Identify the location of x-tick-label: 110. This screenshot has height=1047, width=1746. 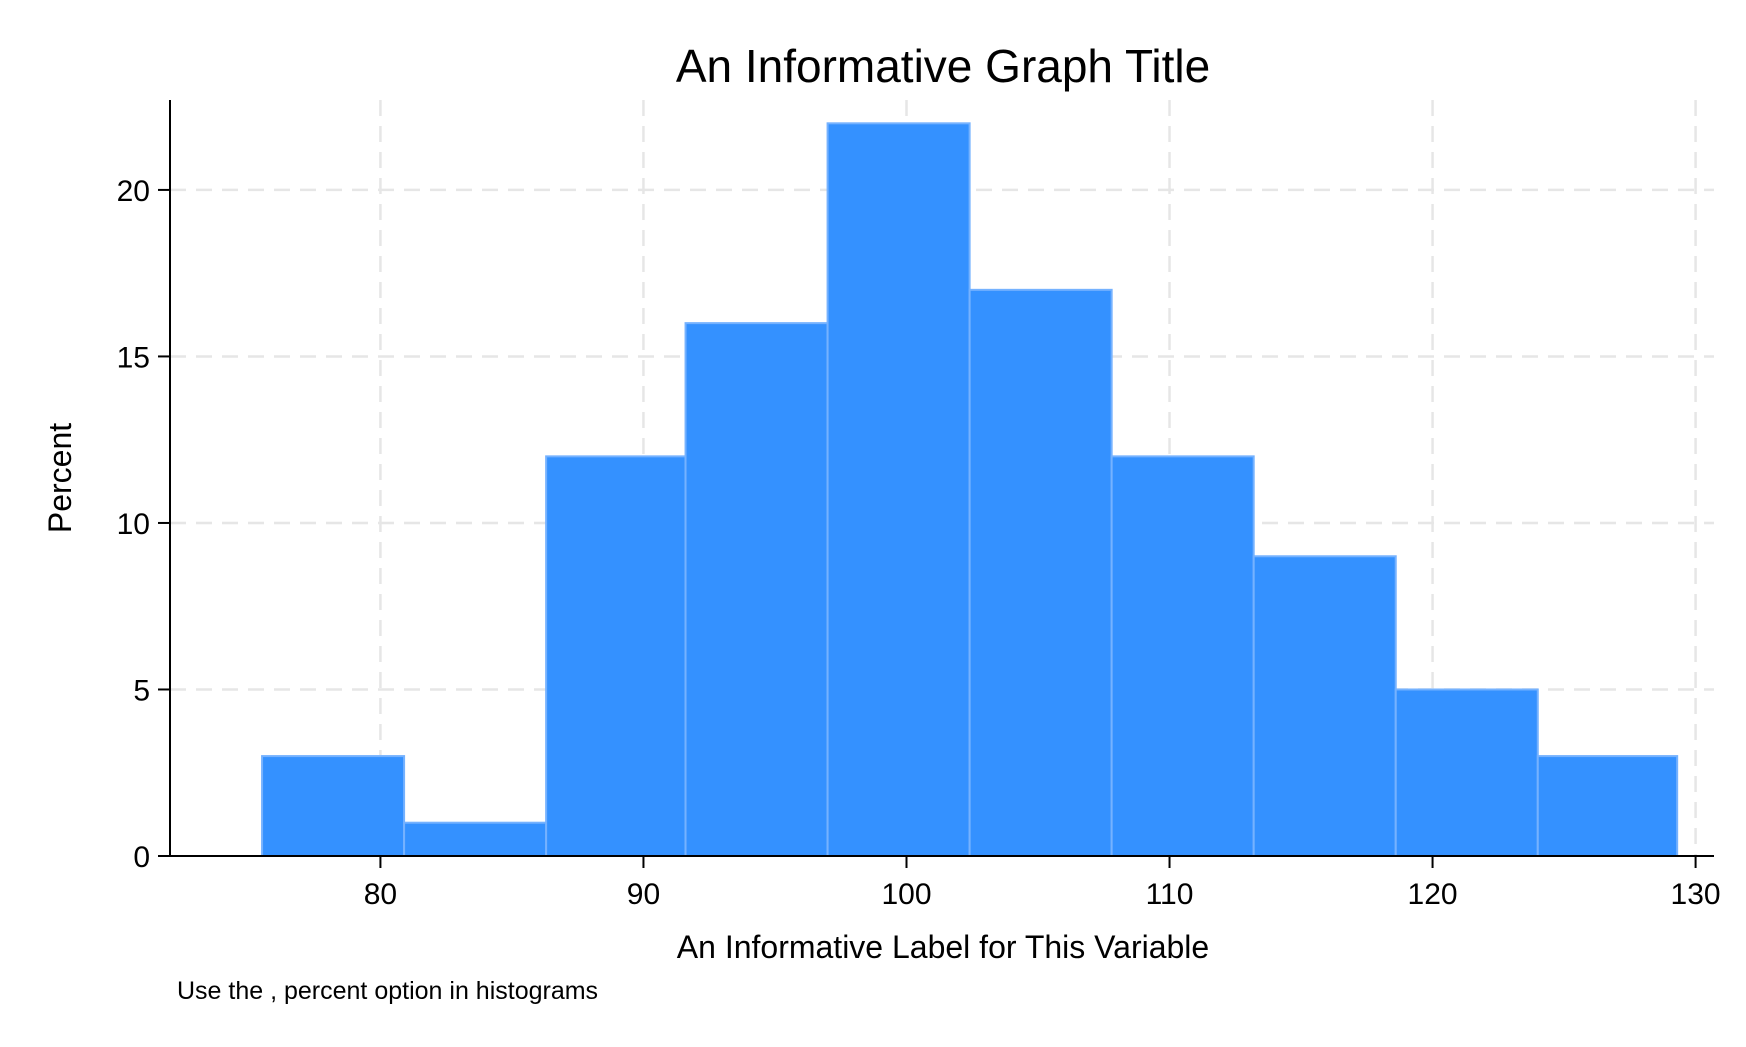
(1170, 894).